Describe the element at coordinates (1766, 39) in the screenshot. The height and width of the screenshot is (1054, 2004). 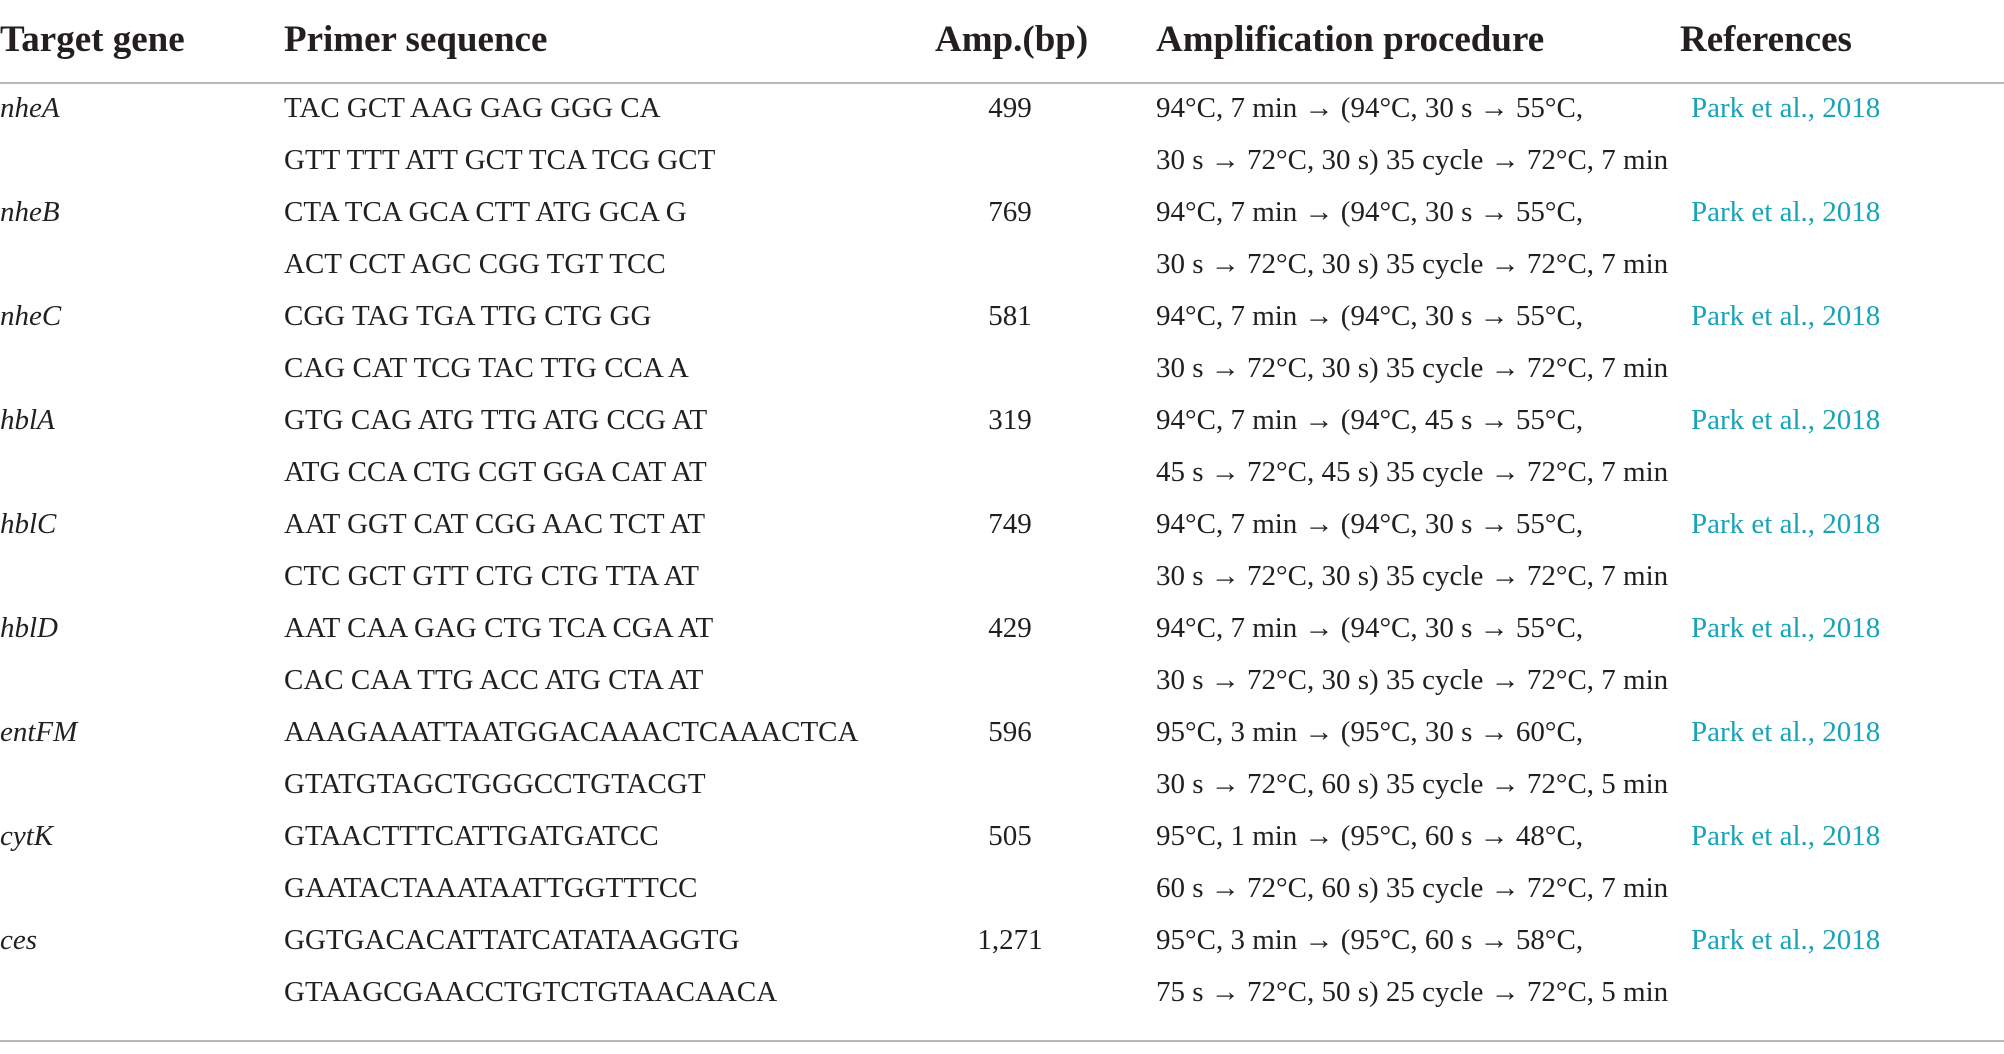
I see `header-references: References` at that location.